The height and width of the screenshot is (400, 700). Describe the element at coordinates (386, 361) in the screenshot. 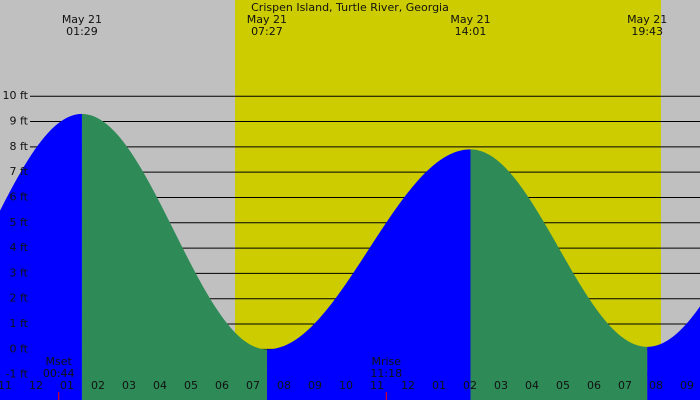

I see `moon-label: Mrise` at that location.